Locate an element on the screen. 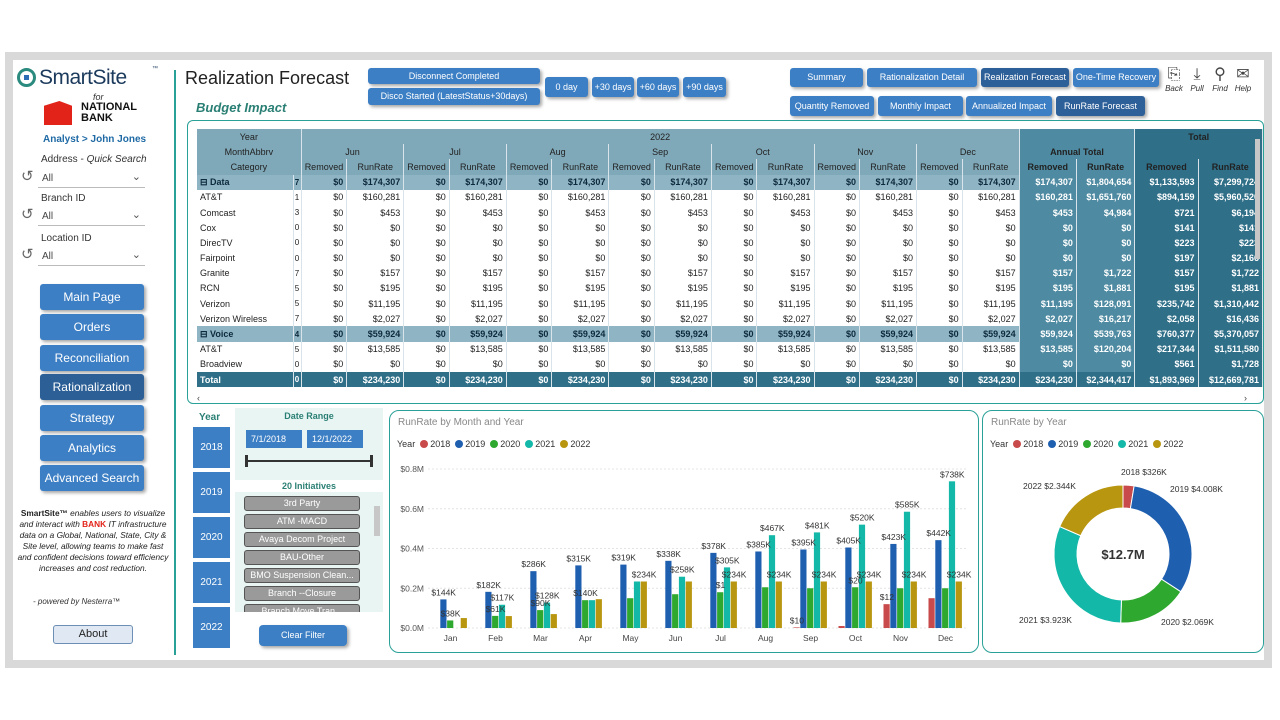 Image resolution: width=1280 pixels, height=720 pixels. annual-runrate-cell: $4,984 is located at coordinates (1106, 212).